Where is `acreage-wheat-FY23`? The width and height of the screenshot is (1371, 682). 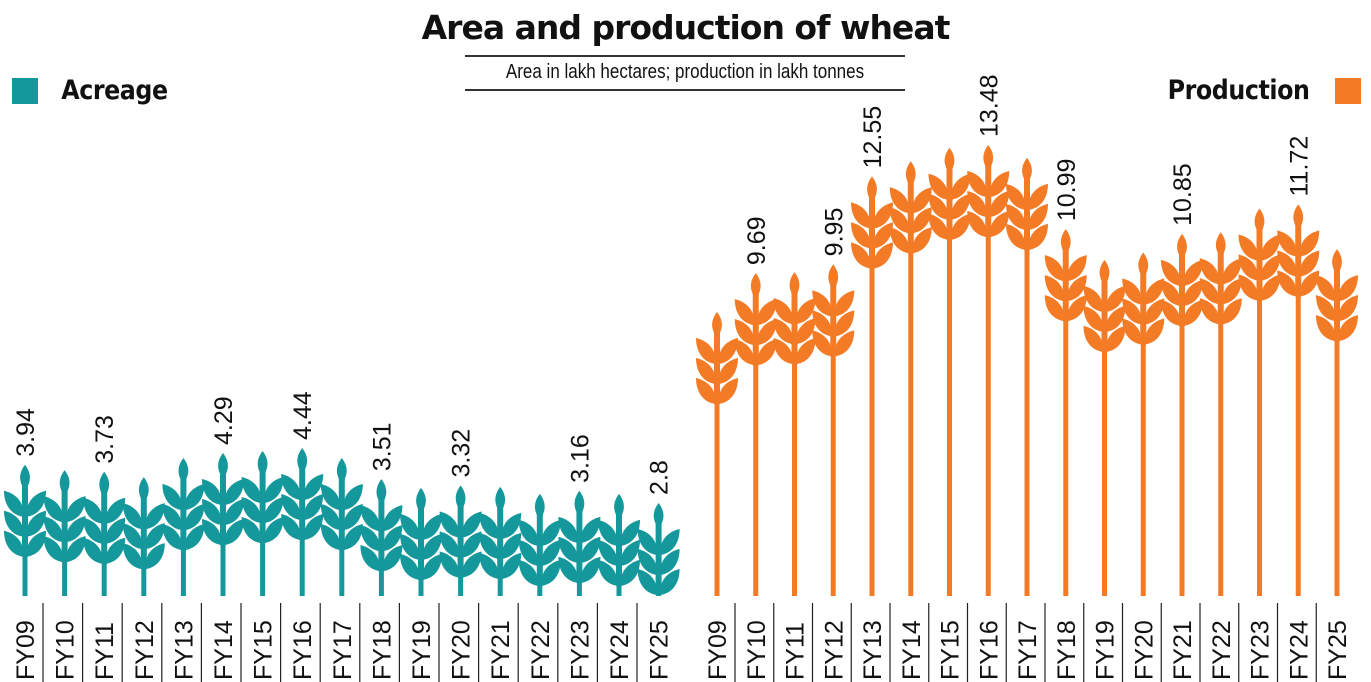
acreage-wheat-FY23 is located at coordinates (579, 543).